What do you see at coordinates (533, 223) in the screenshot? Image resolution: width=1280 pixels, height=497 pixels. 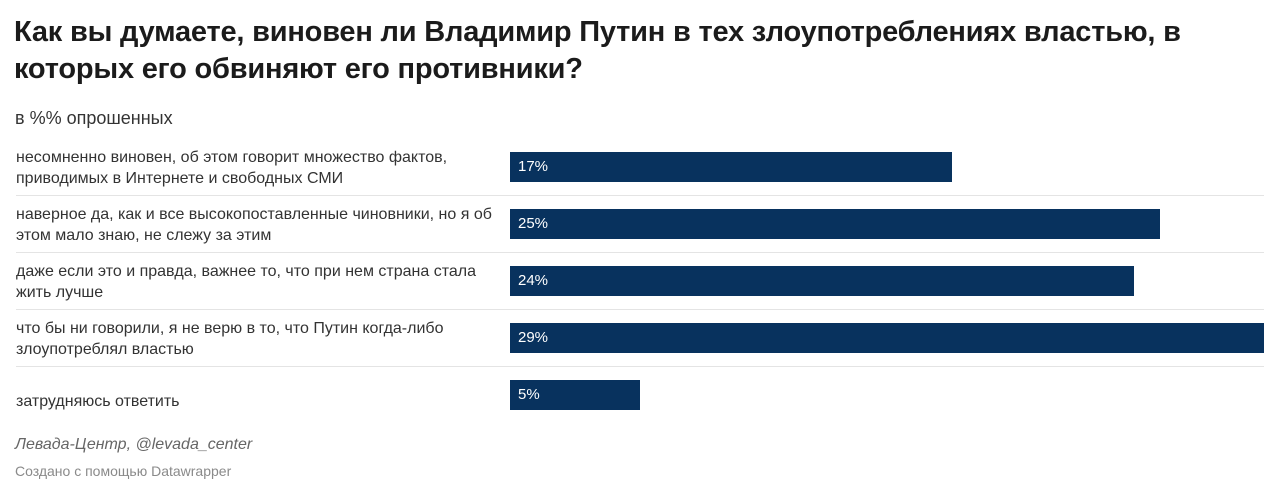 I see `bar-value-label: 25%` at bounding box center [533, 223].